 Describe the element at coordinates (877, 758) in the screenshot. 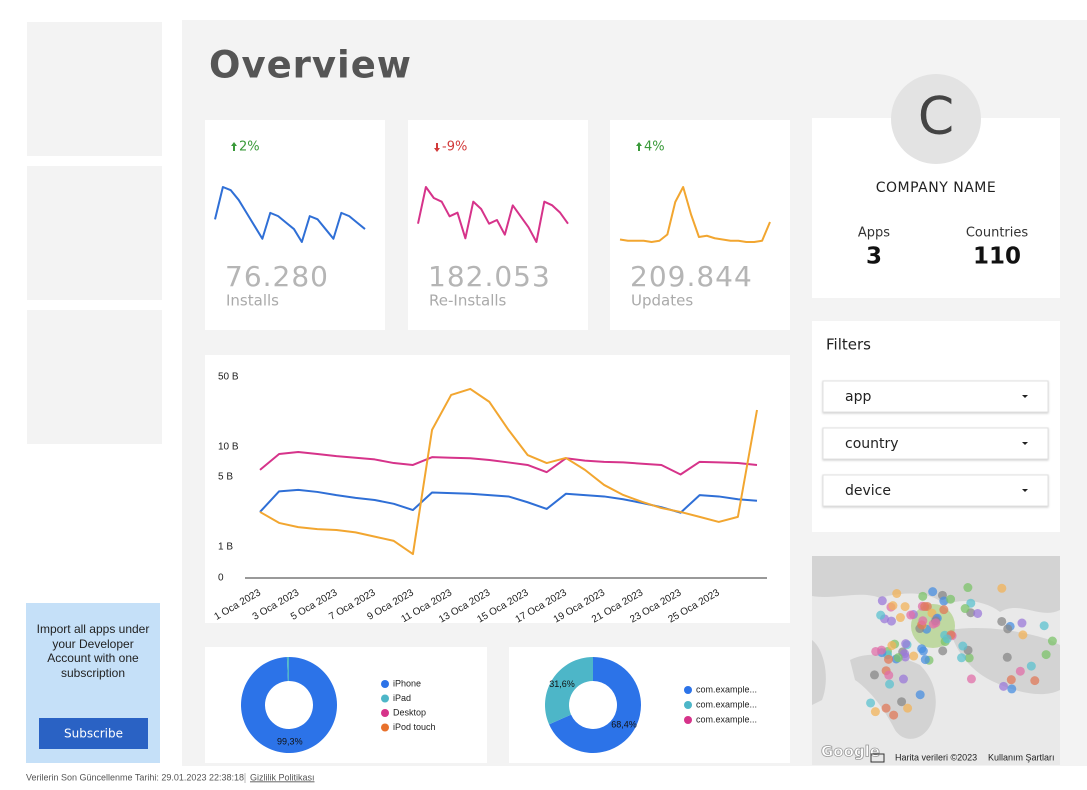

I see `keyboard-icon` at that location.